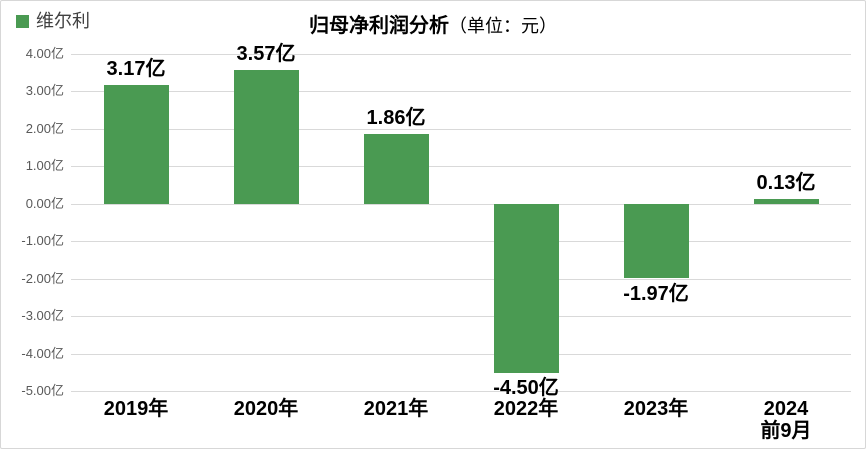 This screenshot has height=449, width=866. What do you see at coordinates (22, 21) in the screenshot?
I see `legend-swatch-icon` at bounding box center [22, 21].